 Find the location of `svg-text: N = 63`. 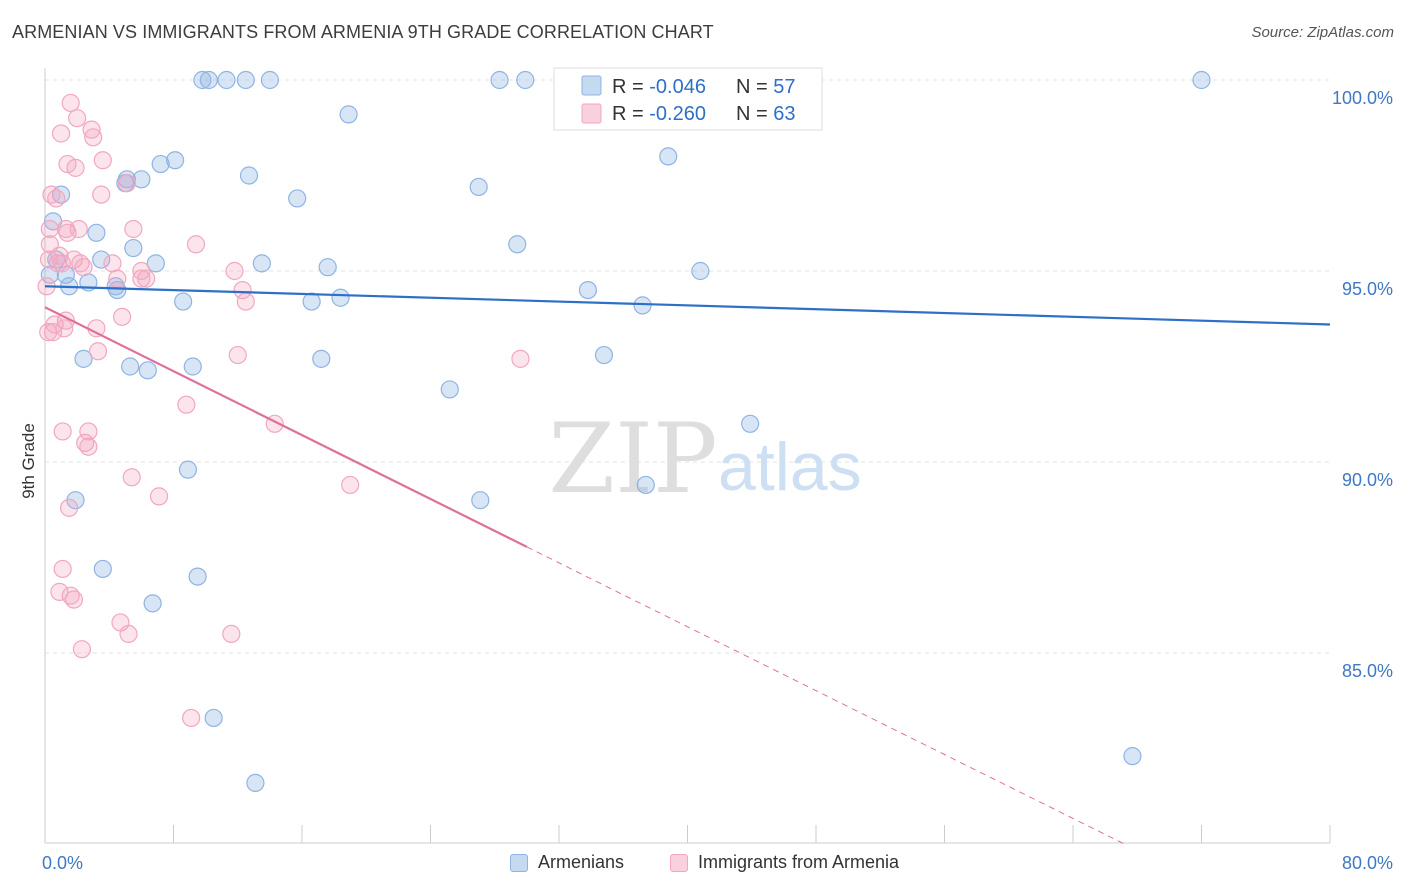

svg-text: N = 63 is located at coordinates (766, 114).